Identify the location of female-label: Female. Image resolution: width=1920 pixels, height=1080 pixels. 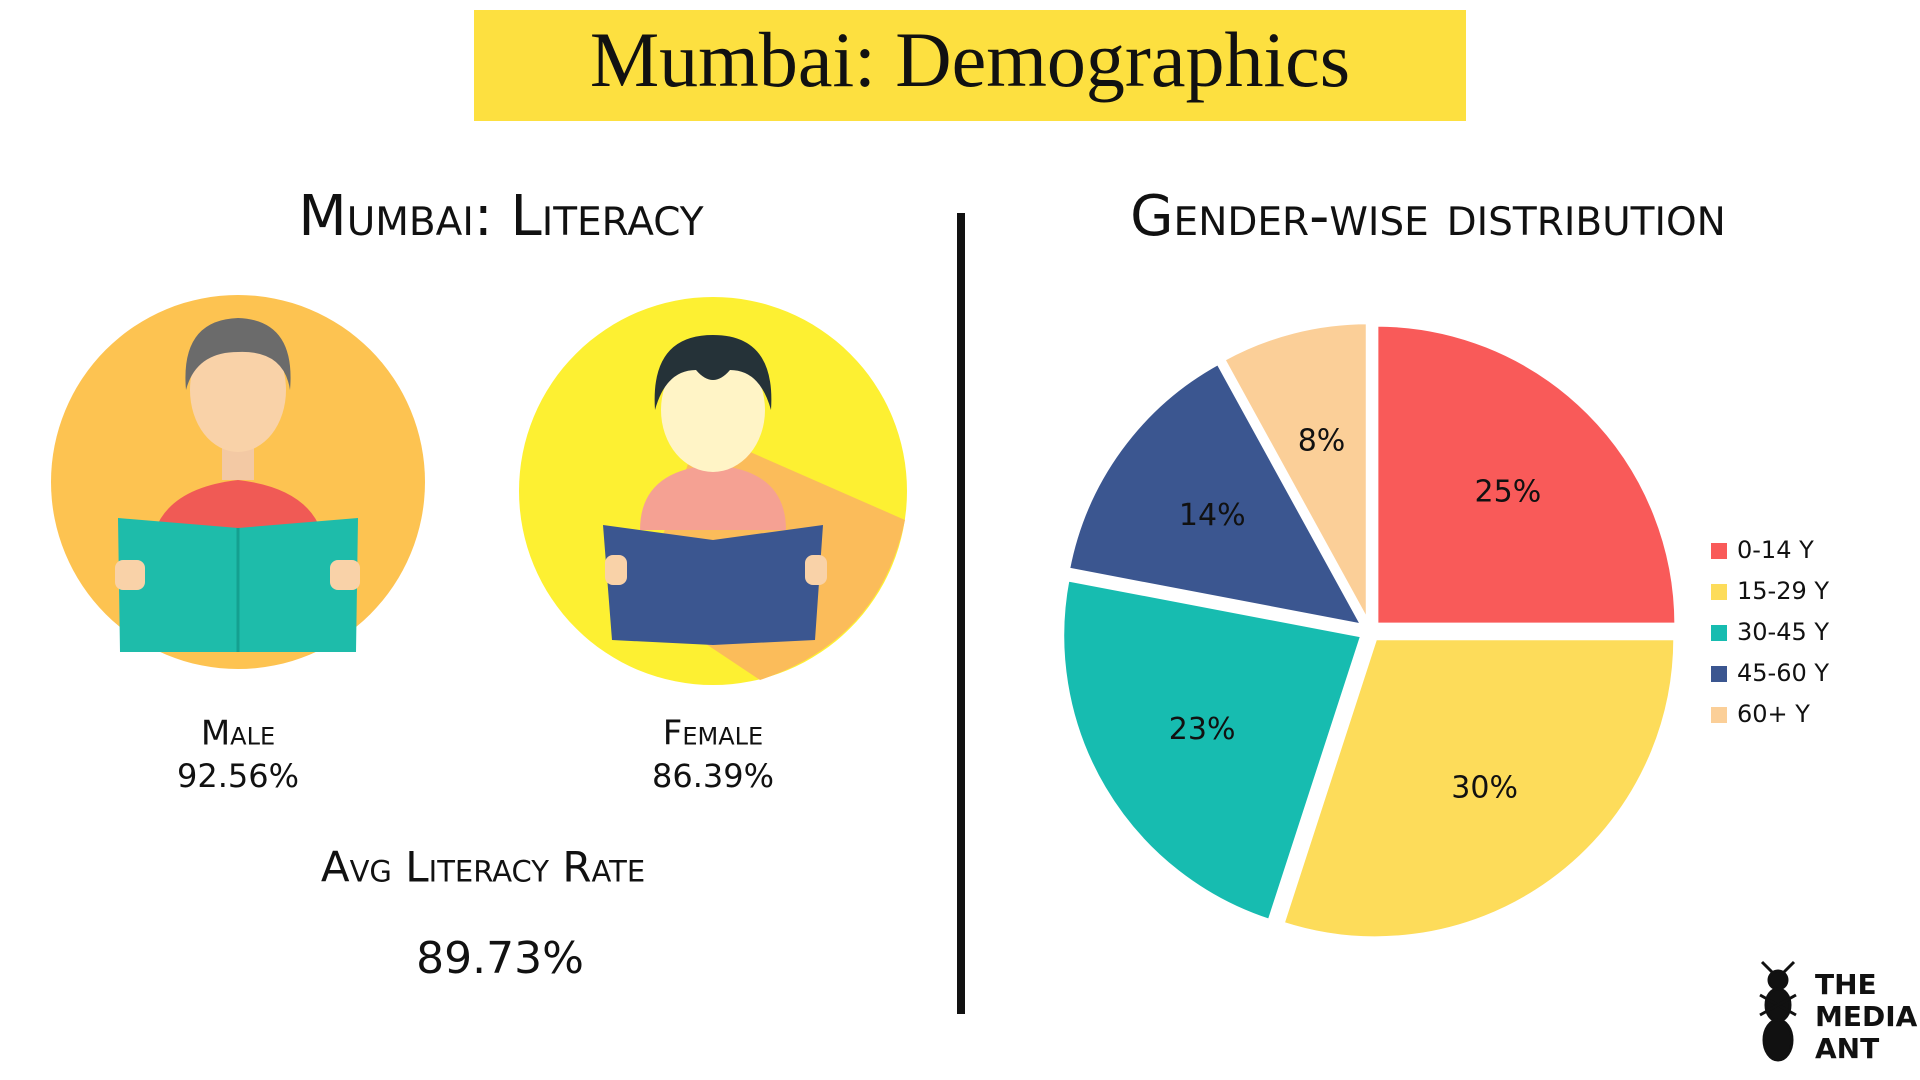
(713, 734).